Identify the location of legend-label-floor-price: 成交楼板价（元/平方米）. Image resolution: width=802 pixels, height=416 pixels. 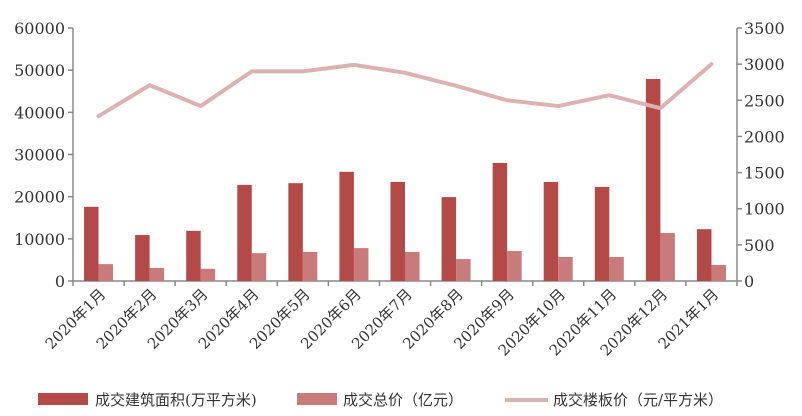
(638, 400).